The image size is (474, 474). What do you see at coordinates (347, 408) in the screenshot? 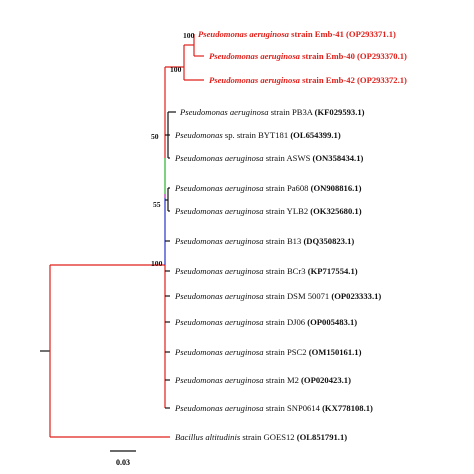
I see `taxon-accession: (KX778108.1)` at bounding box center [347, 408].